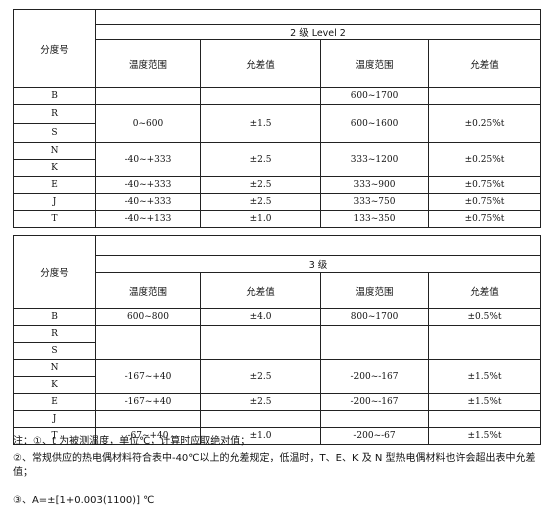 The width and height of the screenshot is (553, 530). What do you see at coordinates (484, 317) in the screenshot?
I see `tolerance-cell: ±0.5%t` at bounding box center [484, 317].